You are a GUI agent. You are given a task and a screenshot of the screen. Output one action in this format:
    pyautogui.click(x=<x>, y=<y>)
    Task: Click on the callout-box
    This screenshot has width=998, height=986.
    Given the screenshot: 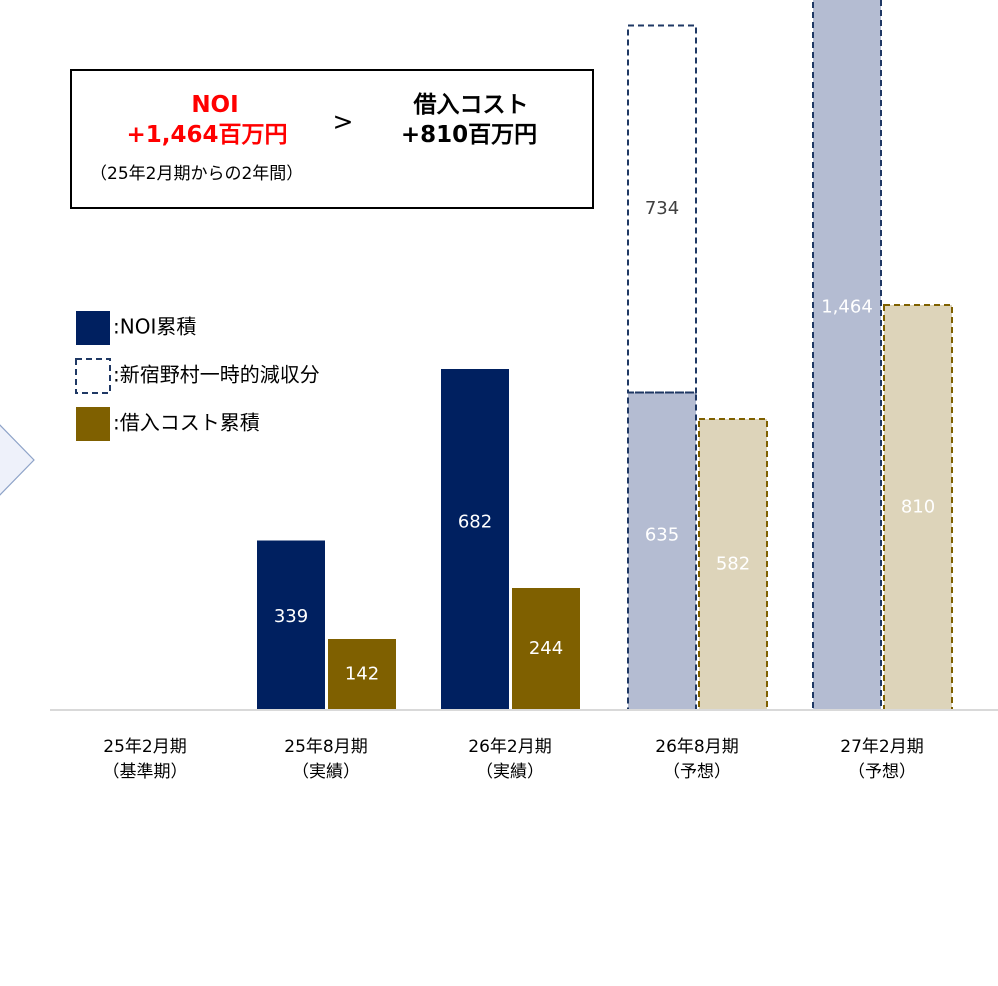 What is the action you would take?
    pyautogui.click(x=332, y=139)
    